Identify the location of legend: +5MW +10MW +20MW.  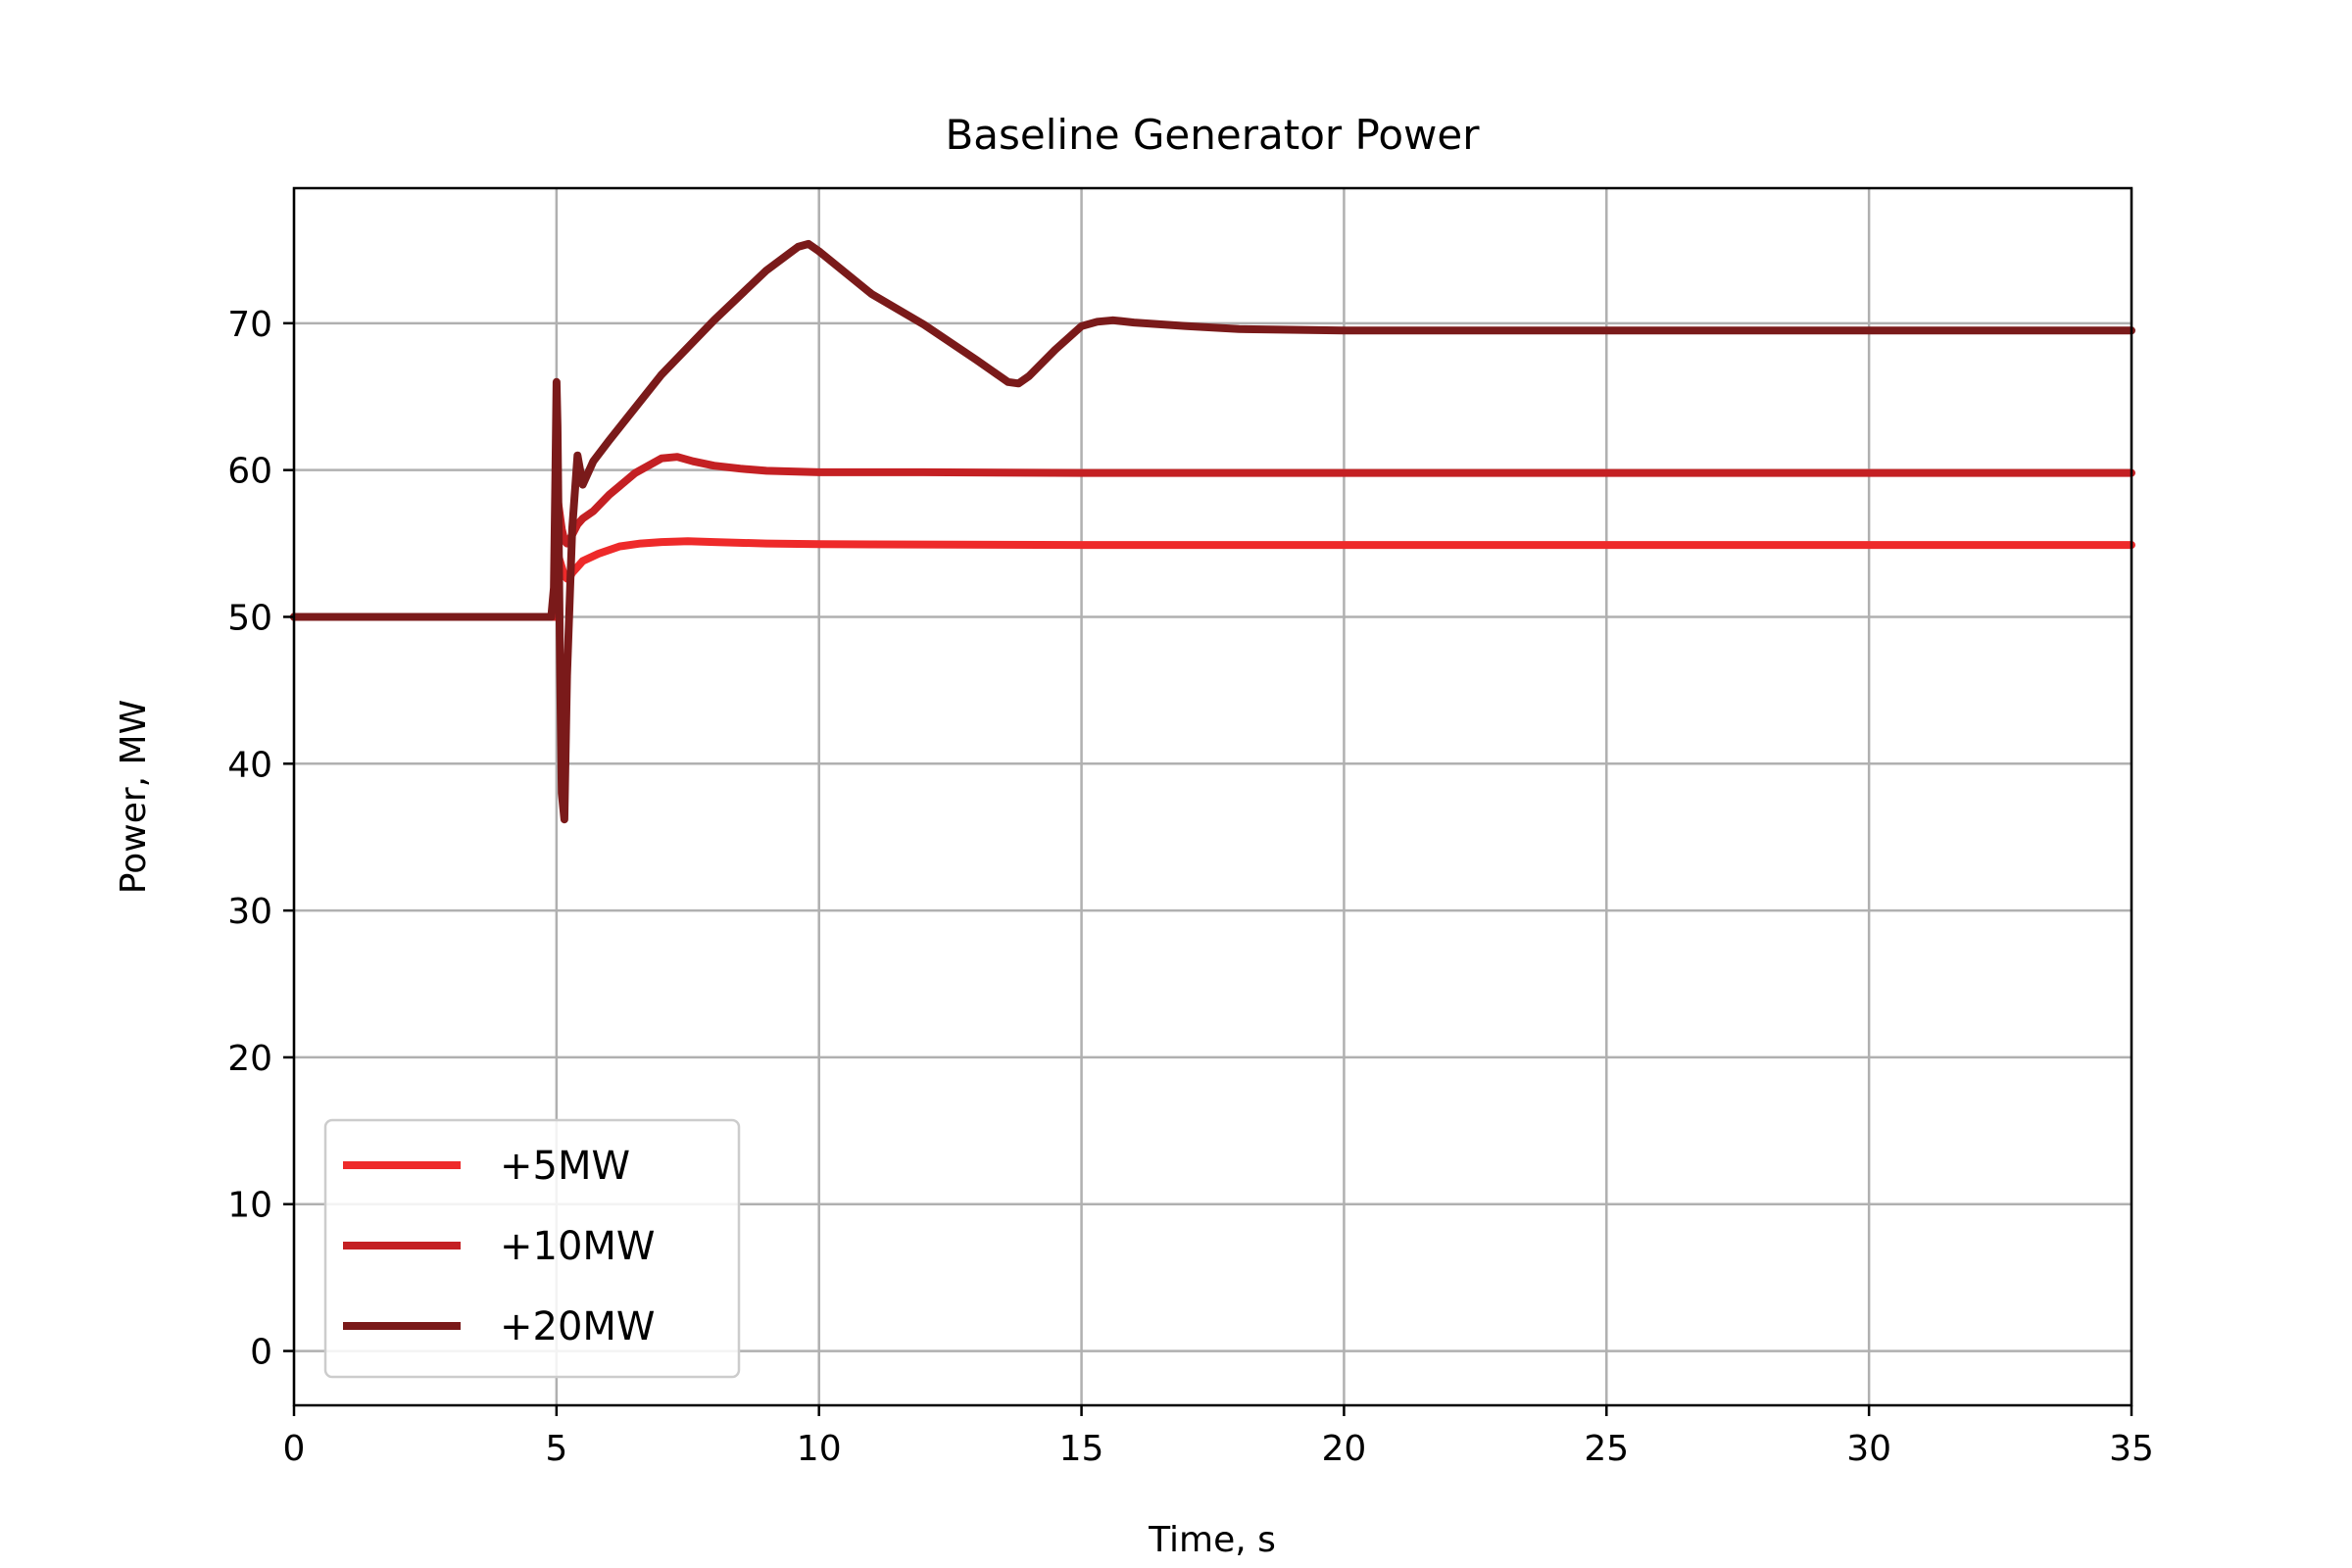
(532, 1248).